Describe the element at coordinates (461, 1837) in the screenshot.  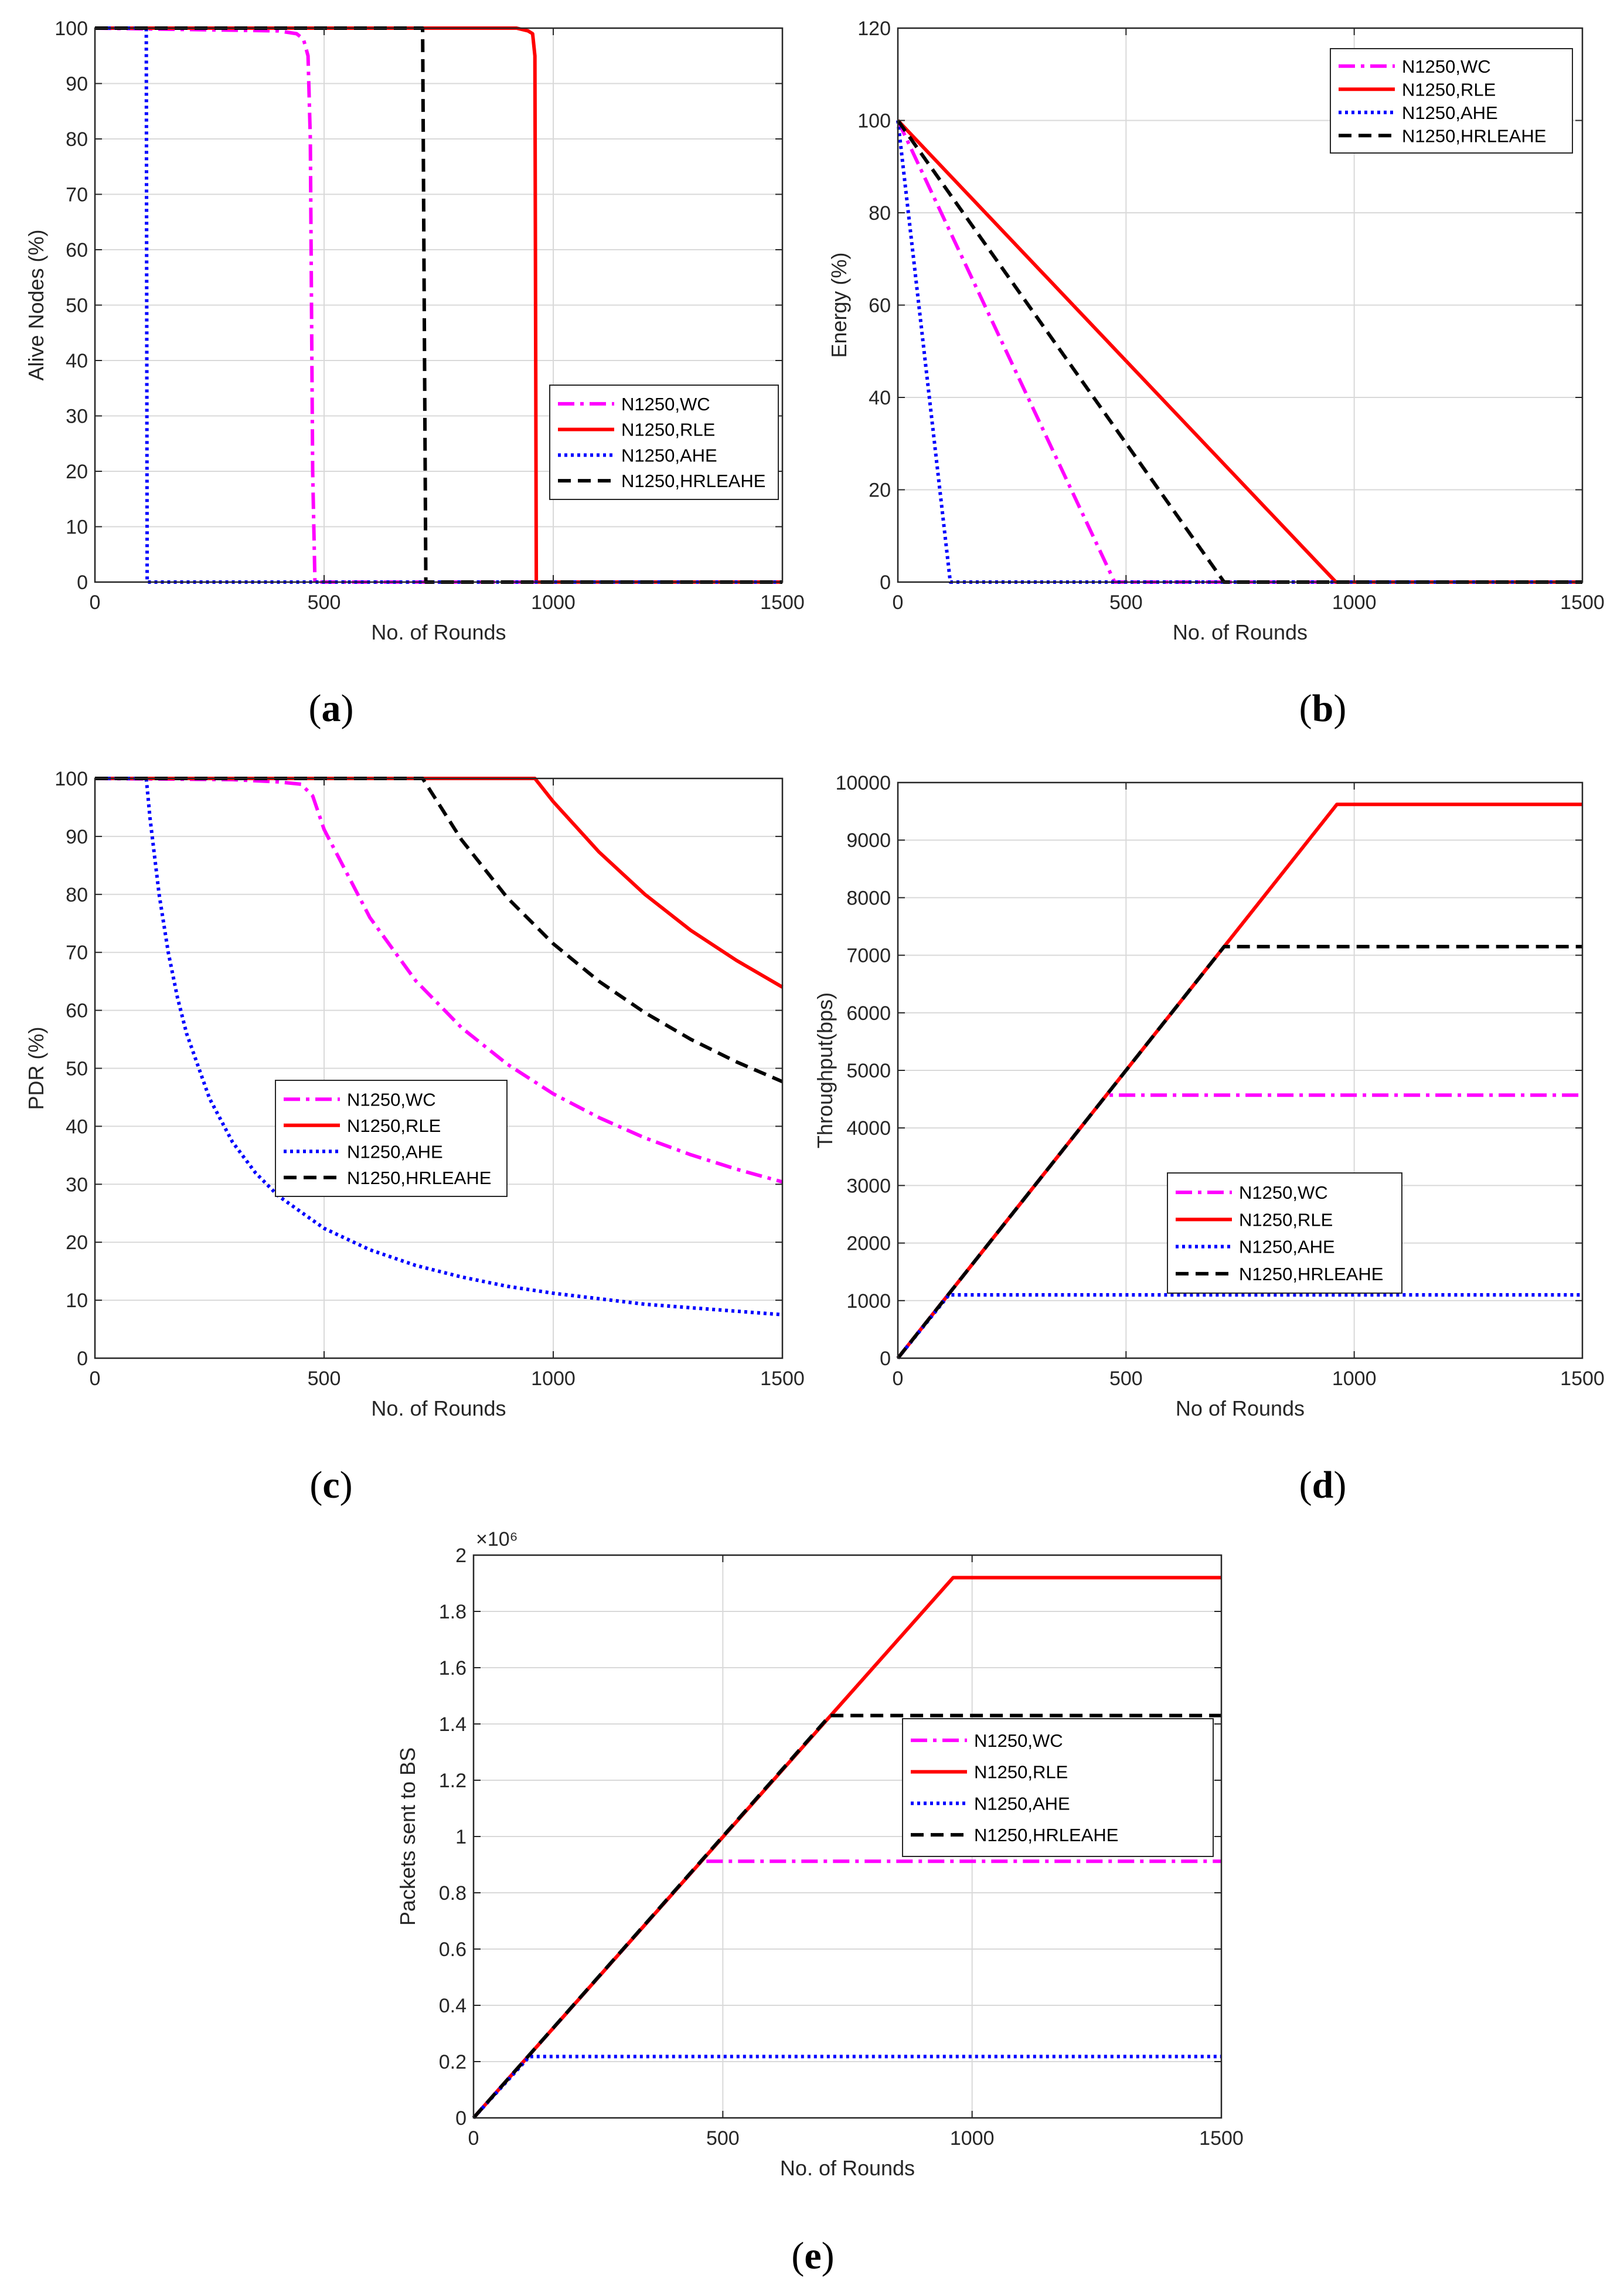
I see `y-tick-label: 1` at that location.